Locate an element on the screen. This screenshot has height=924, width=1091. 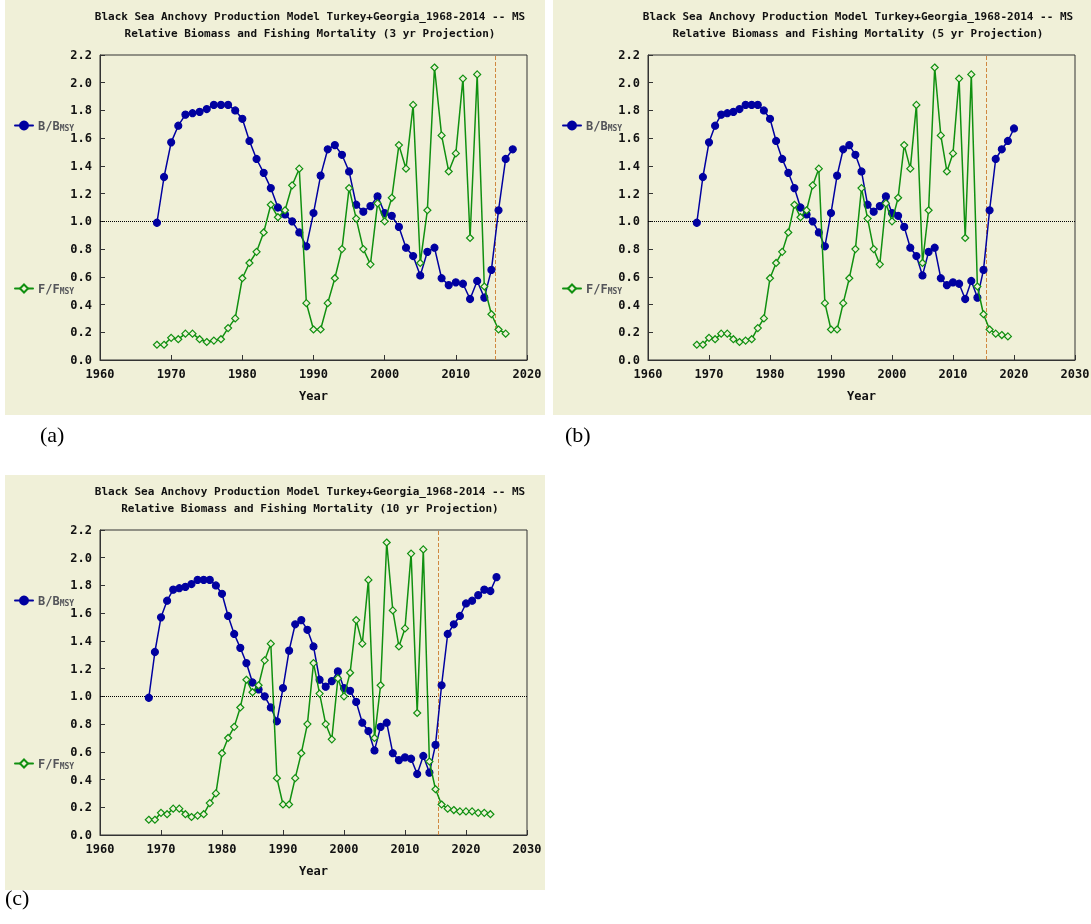
x-tick-label: 1960 is located at coordinates (648, 374).